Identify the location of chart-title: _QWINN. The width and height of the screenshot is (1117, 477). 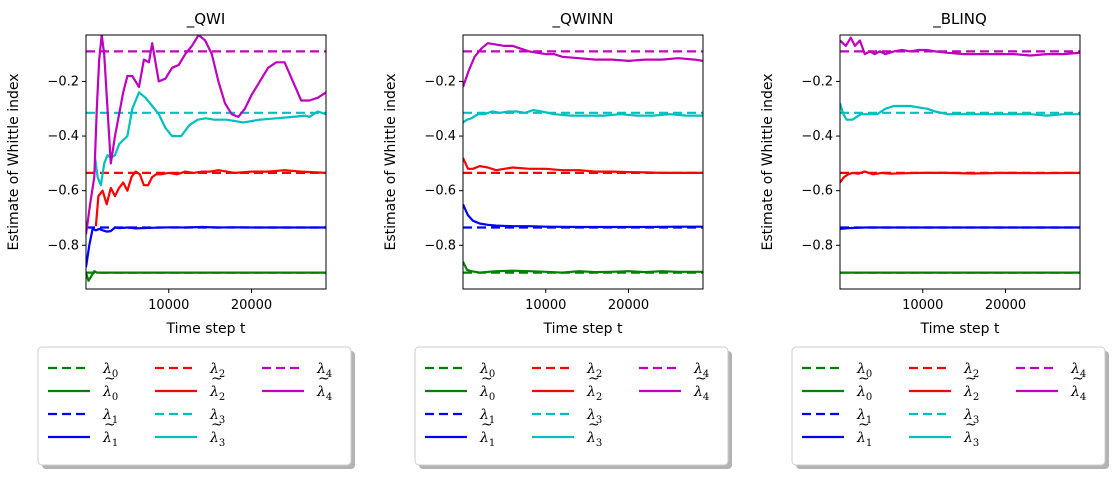
(582, 19).